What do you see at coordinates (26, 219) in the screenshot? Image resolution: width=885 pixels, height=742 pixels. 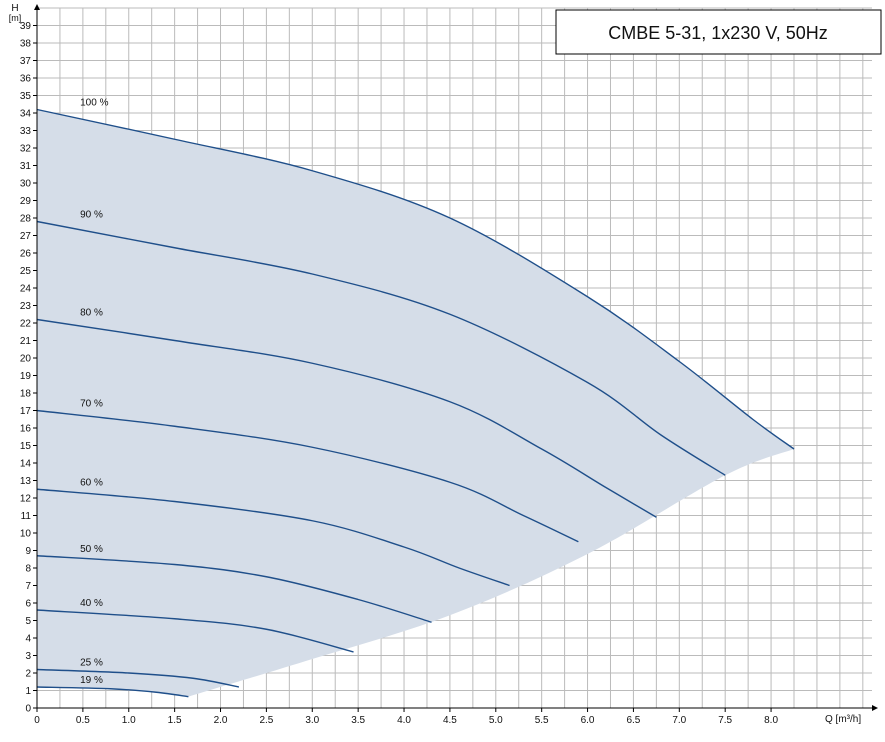 I see `y-tick-label: 28` at bounding box center [26, 219].